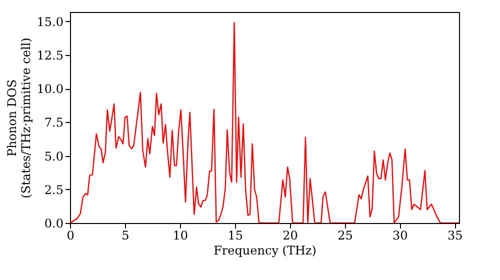 This screenshot has width=500, height=280. I want to click on x-tick-label: 5, so click(126, 235).